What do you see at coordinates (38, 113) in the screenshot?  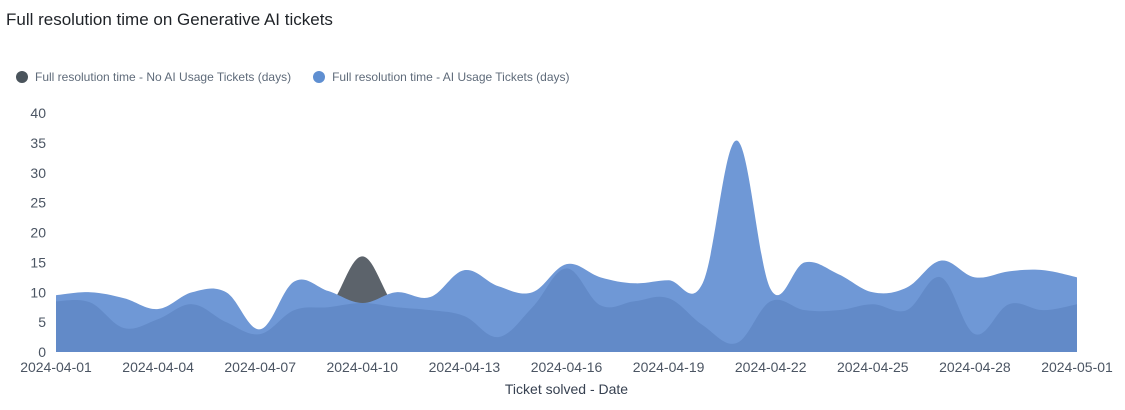 I see `y-tick-label: 40` at bounding box center [38, 113].